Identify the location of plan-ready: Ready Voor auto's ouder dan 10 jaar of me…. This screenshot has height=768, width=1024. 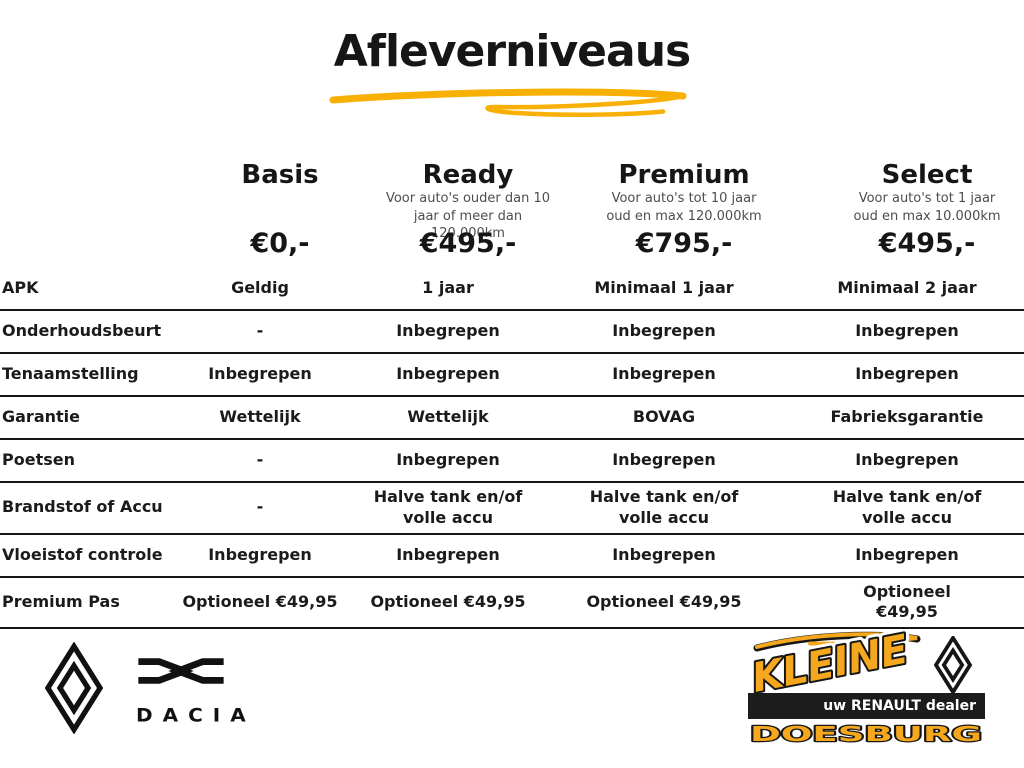
(475, 210).